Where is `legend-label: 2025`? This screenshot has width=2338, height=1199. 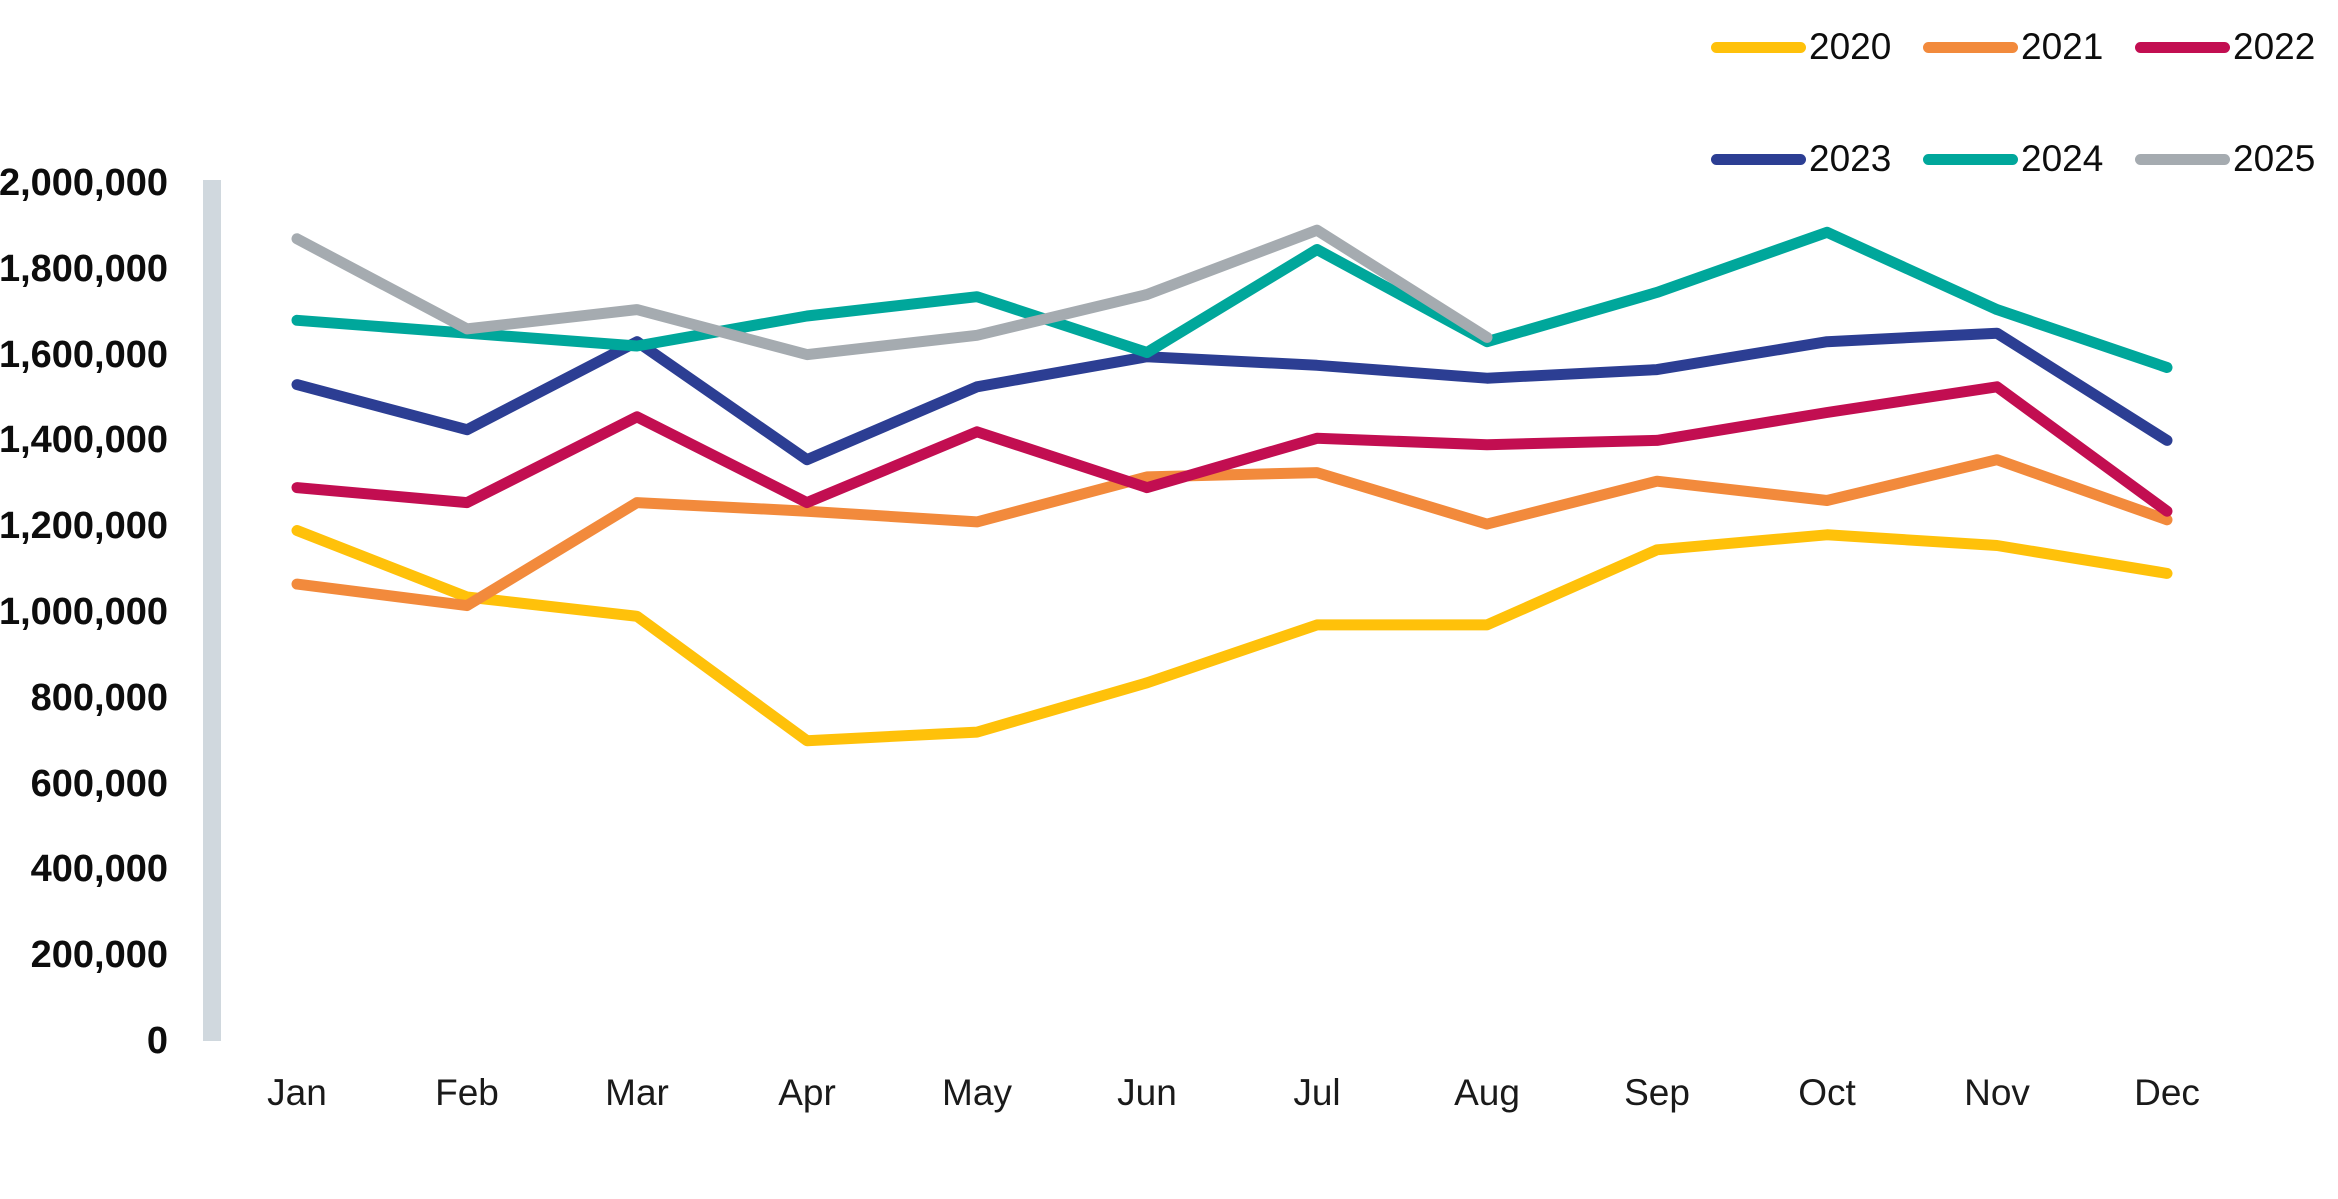
legend-label: 2025 is located at coordinates (2274, 158).